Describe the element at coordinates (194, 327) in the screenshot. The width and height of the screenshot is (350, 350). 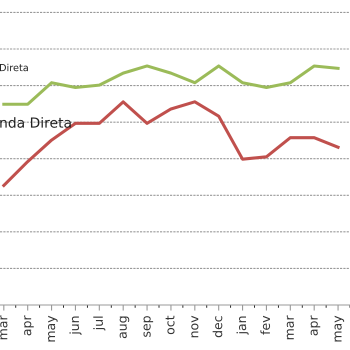
I see `x-tick-label: nov` at that location.